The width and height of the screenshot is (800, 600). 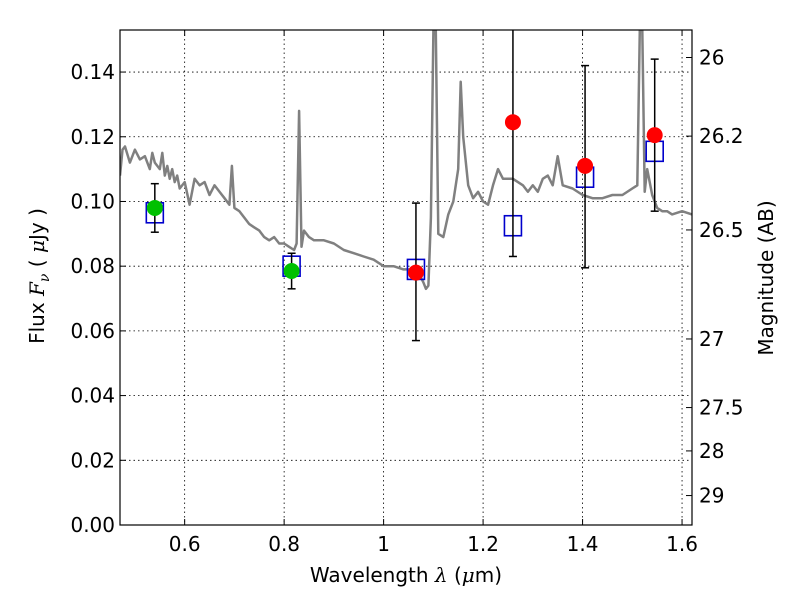 I want to click on x-tick-label: 1.6, so click(x=682, y=544).